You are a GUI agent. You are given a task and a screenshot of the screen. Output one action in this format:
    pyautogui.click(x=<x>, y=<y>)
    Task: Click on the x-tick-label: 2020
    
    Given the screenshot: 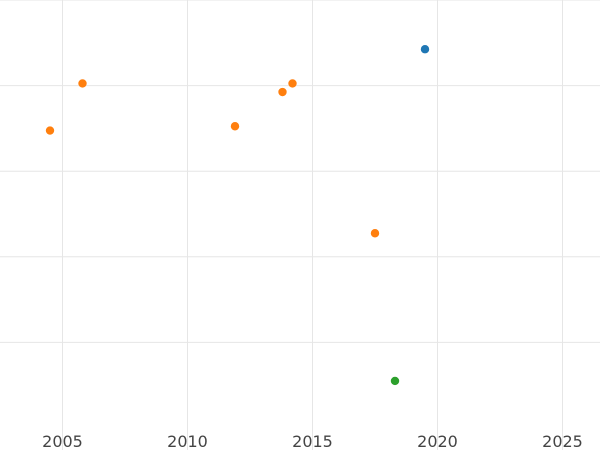 What is the action you would take?
    pyautogui.click(x=437, y=441)
    